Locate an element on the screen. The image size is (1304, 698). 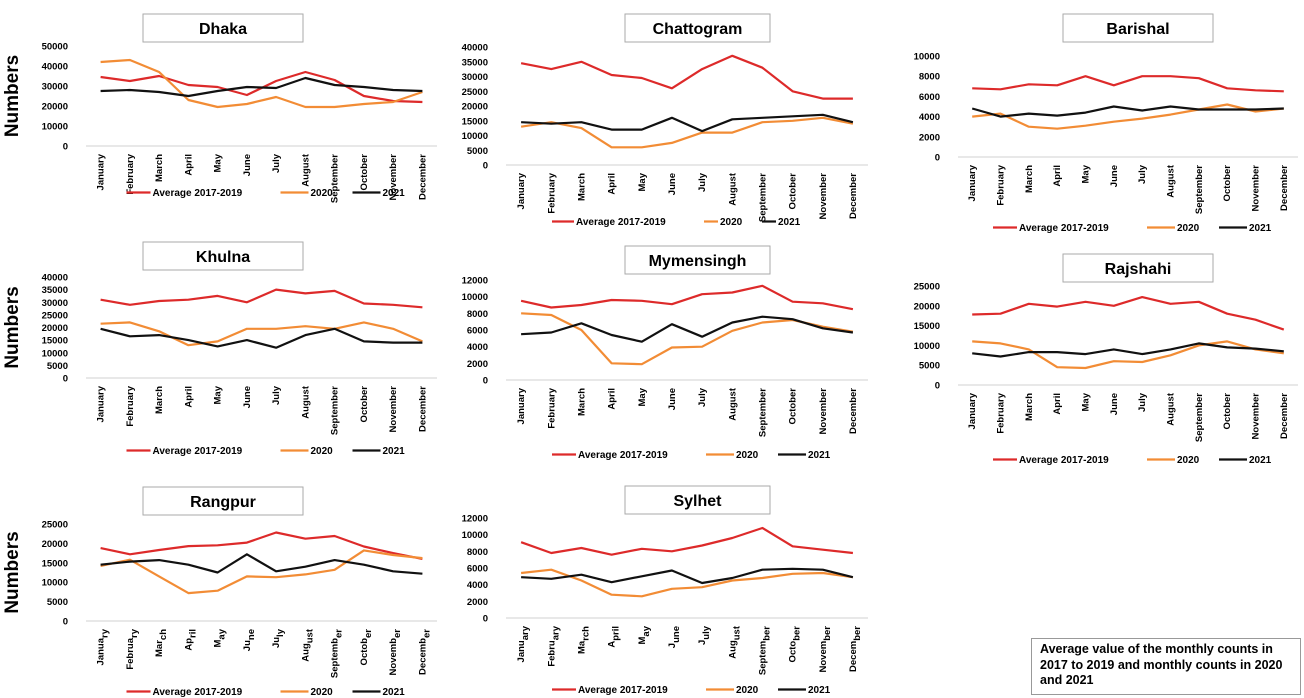
chart-title: Khulna is located at coordinates (223, 257).